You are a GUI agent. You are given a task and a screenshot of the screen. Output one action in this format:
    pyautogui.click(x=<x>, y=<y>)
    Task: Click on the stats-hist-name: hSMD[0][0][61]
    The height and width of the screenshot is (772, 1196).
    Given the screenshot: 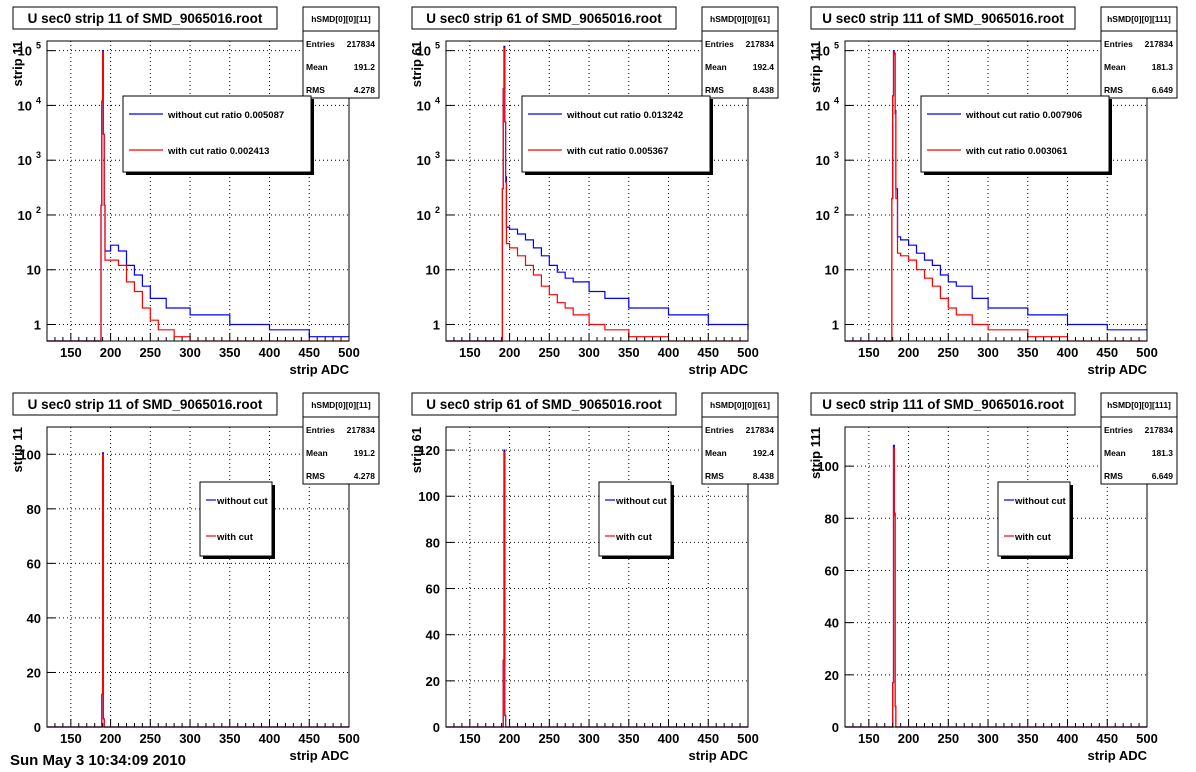 What is the action you would take?
    pyautogui.click(x=740, y=405)
    